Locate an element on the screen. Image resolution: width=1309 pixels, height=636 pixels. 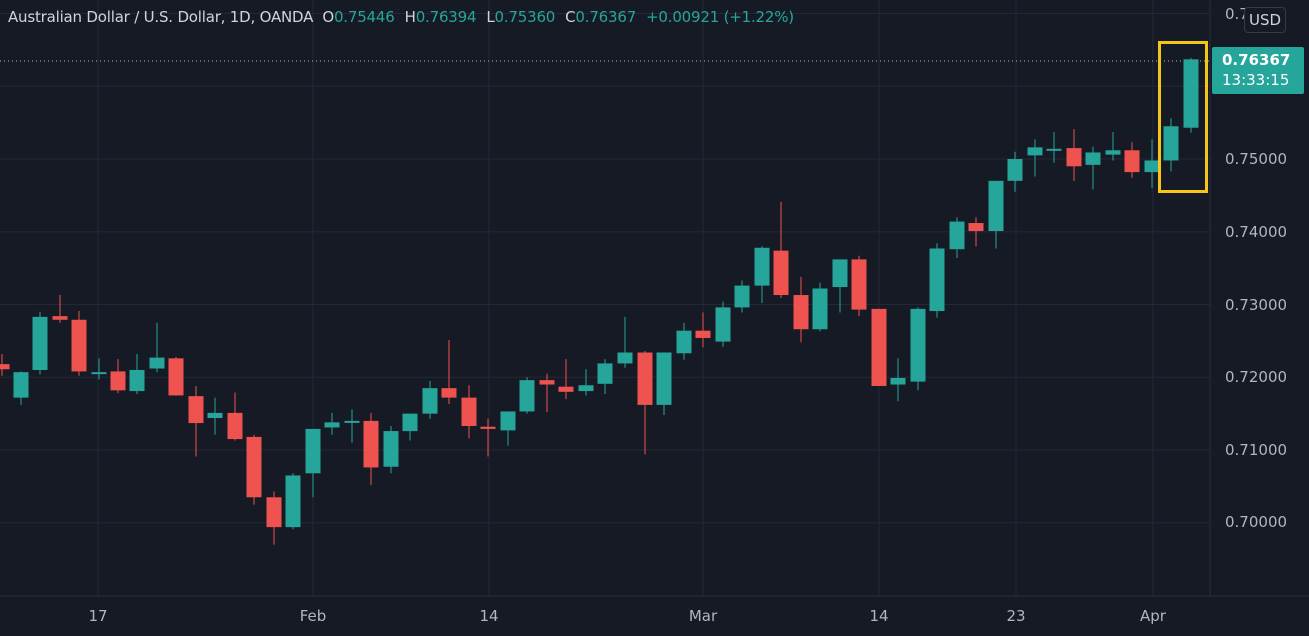
low-label: L is located at coordinates (490, 17).